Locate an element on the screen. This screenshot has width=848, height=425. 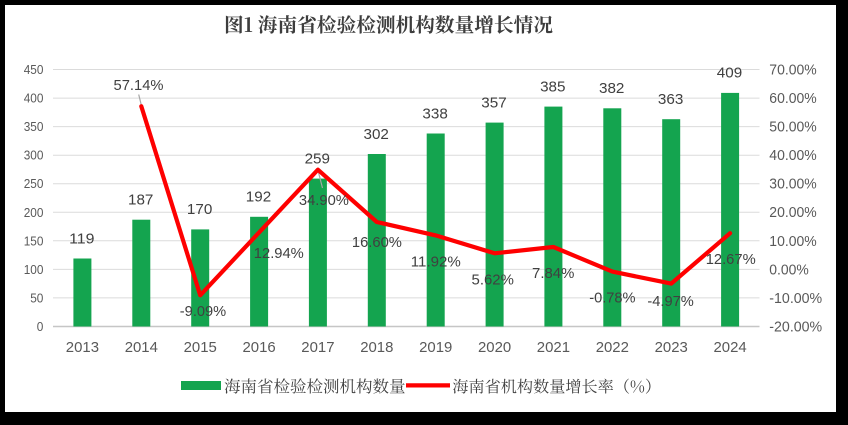
svg-text: 10.00% is located at coordinates (793, 242).